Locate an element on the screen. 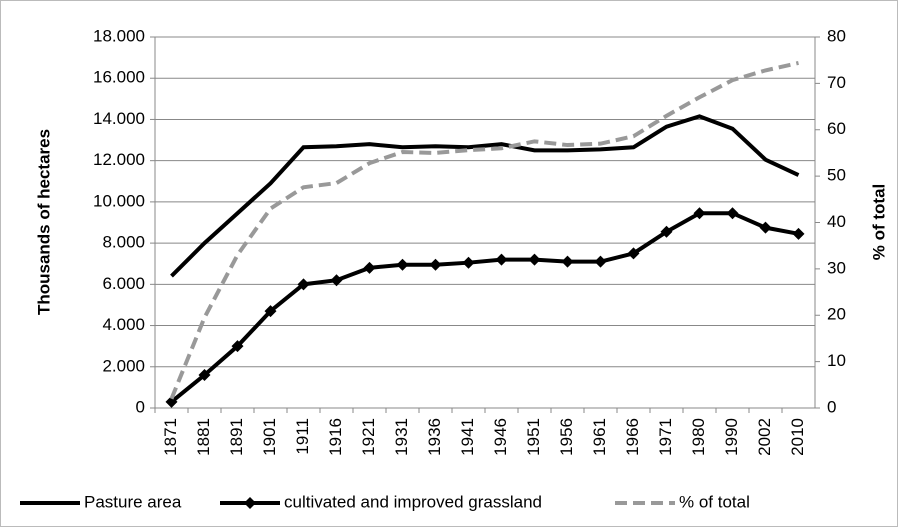  y2-tick-label: 20 is located at coordinates (836, 314).